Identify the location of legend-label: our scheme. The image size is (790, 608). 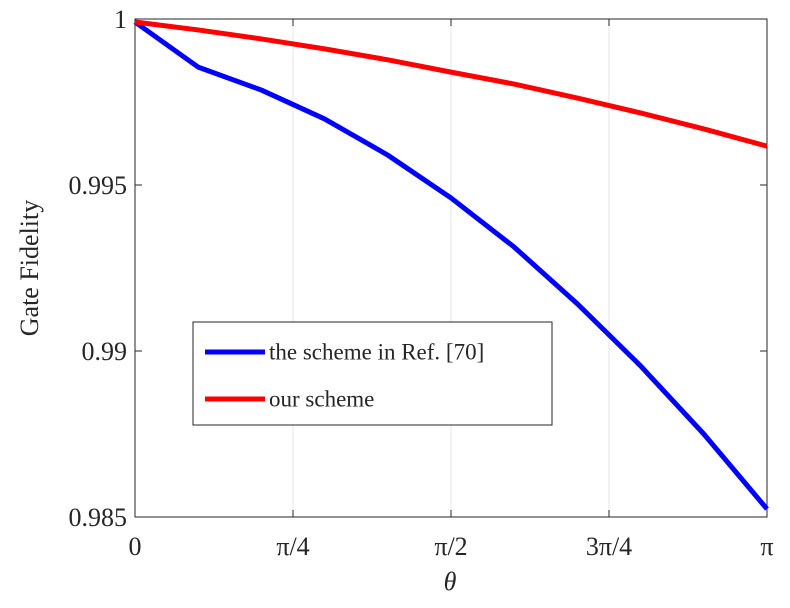
(321, 398).